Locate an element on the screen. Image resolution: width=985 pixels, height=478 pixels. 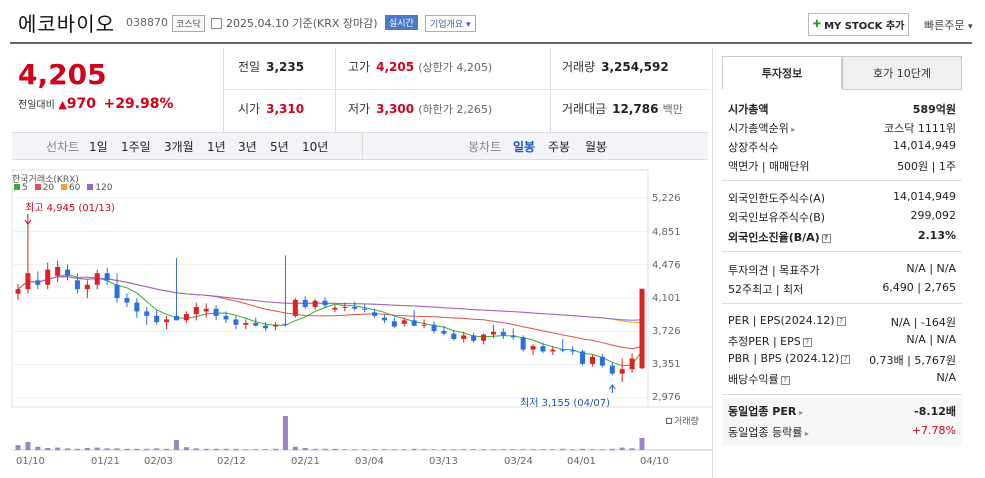
row-label: 52주최고 | 최저 is located at coordinates (766, 289).